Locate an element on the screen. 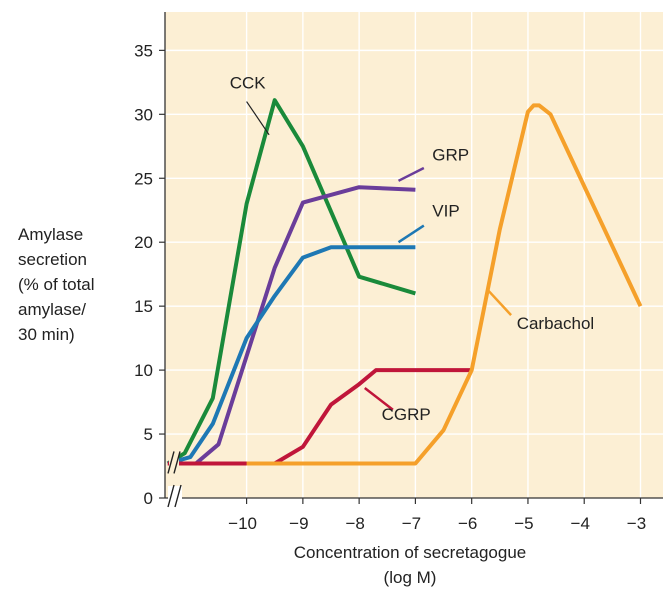 The image size is (663, 594). x-tick-label: −6 is located at coordinates (467, 523).